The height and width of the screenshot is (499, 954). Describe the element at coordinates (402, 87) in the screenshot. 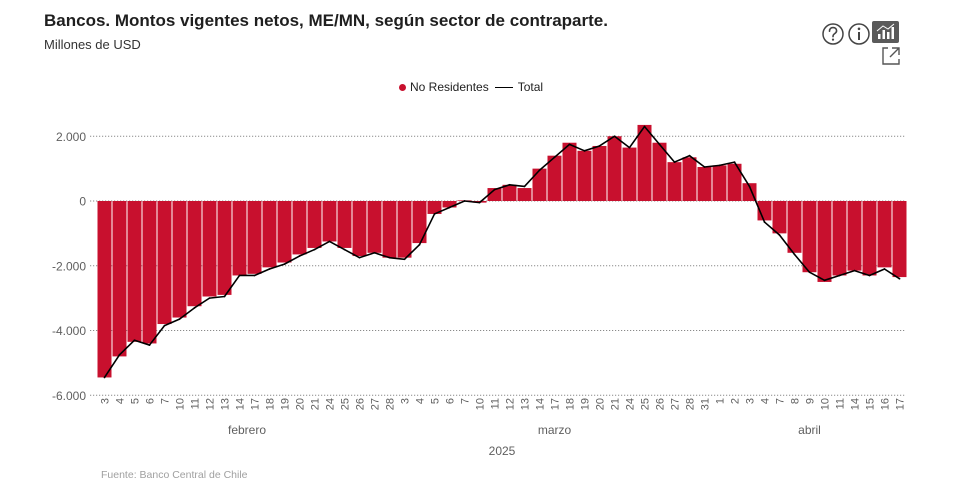

I see `legend-dot-no-residentes` at that location.